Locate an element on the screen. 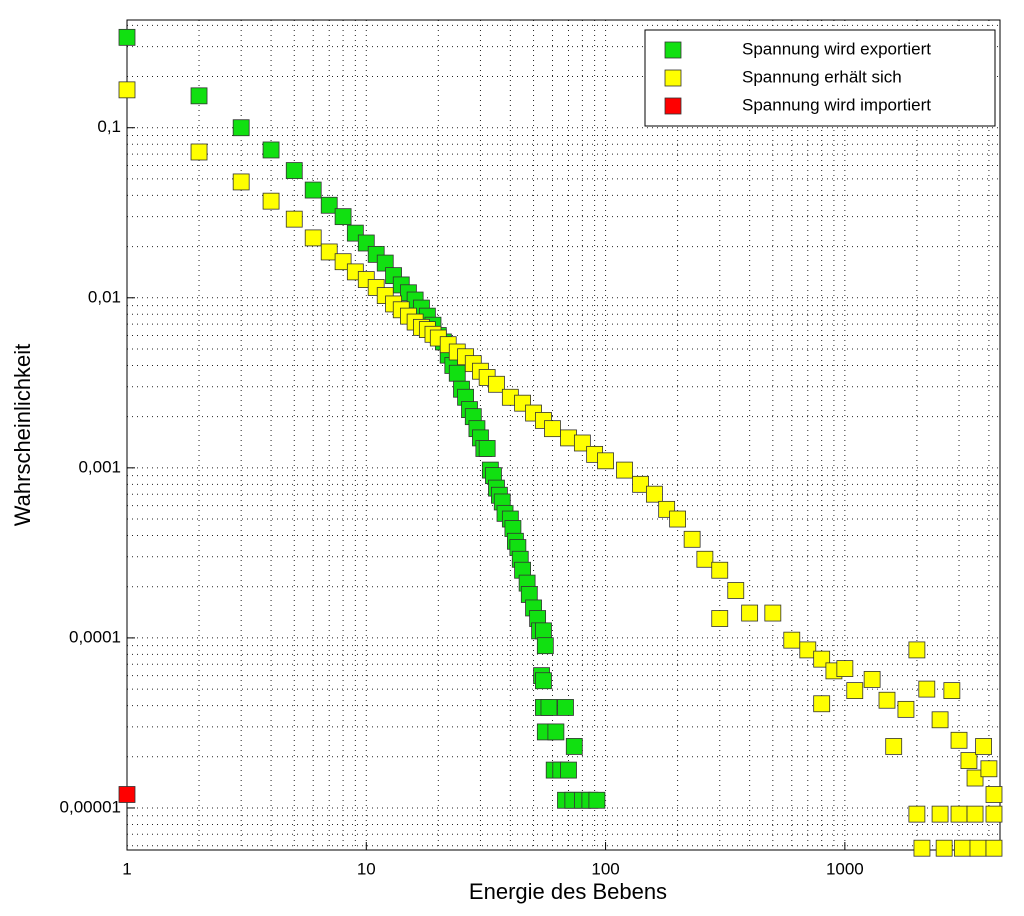 The width and height of the screenshot is (1024, 916). x-axis-title: Energie des Bebens is located at coordinates (568, 891).